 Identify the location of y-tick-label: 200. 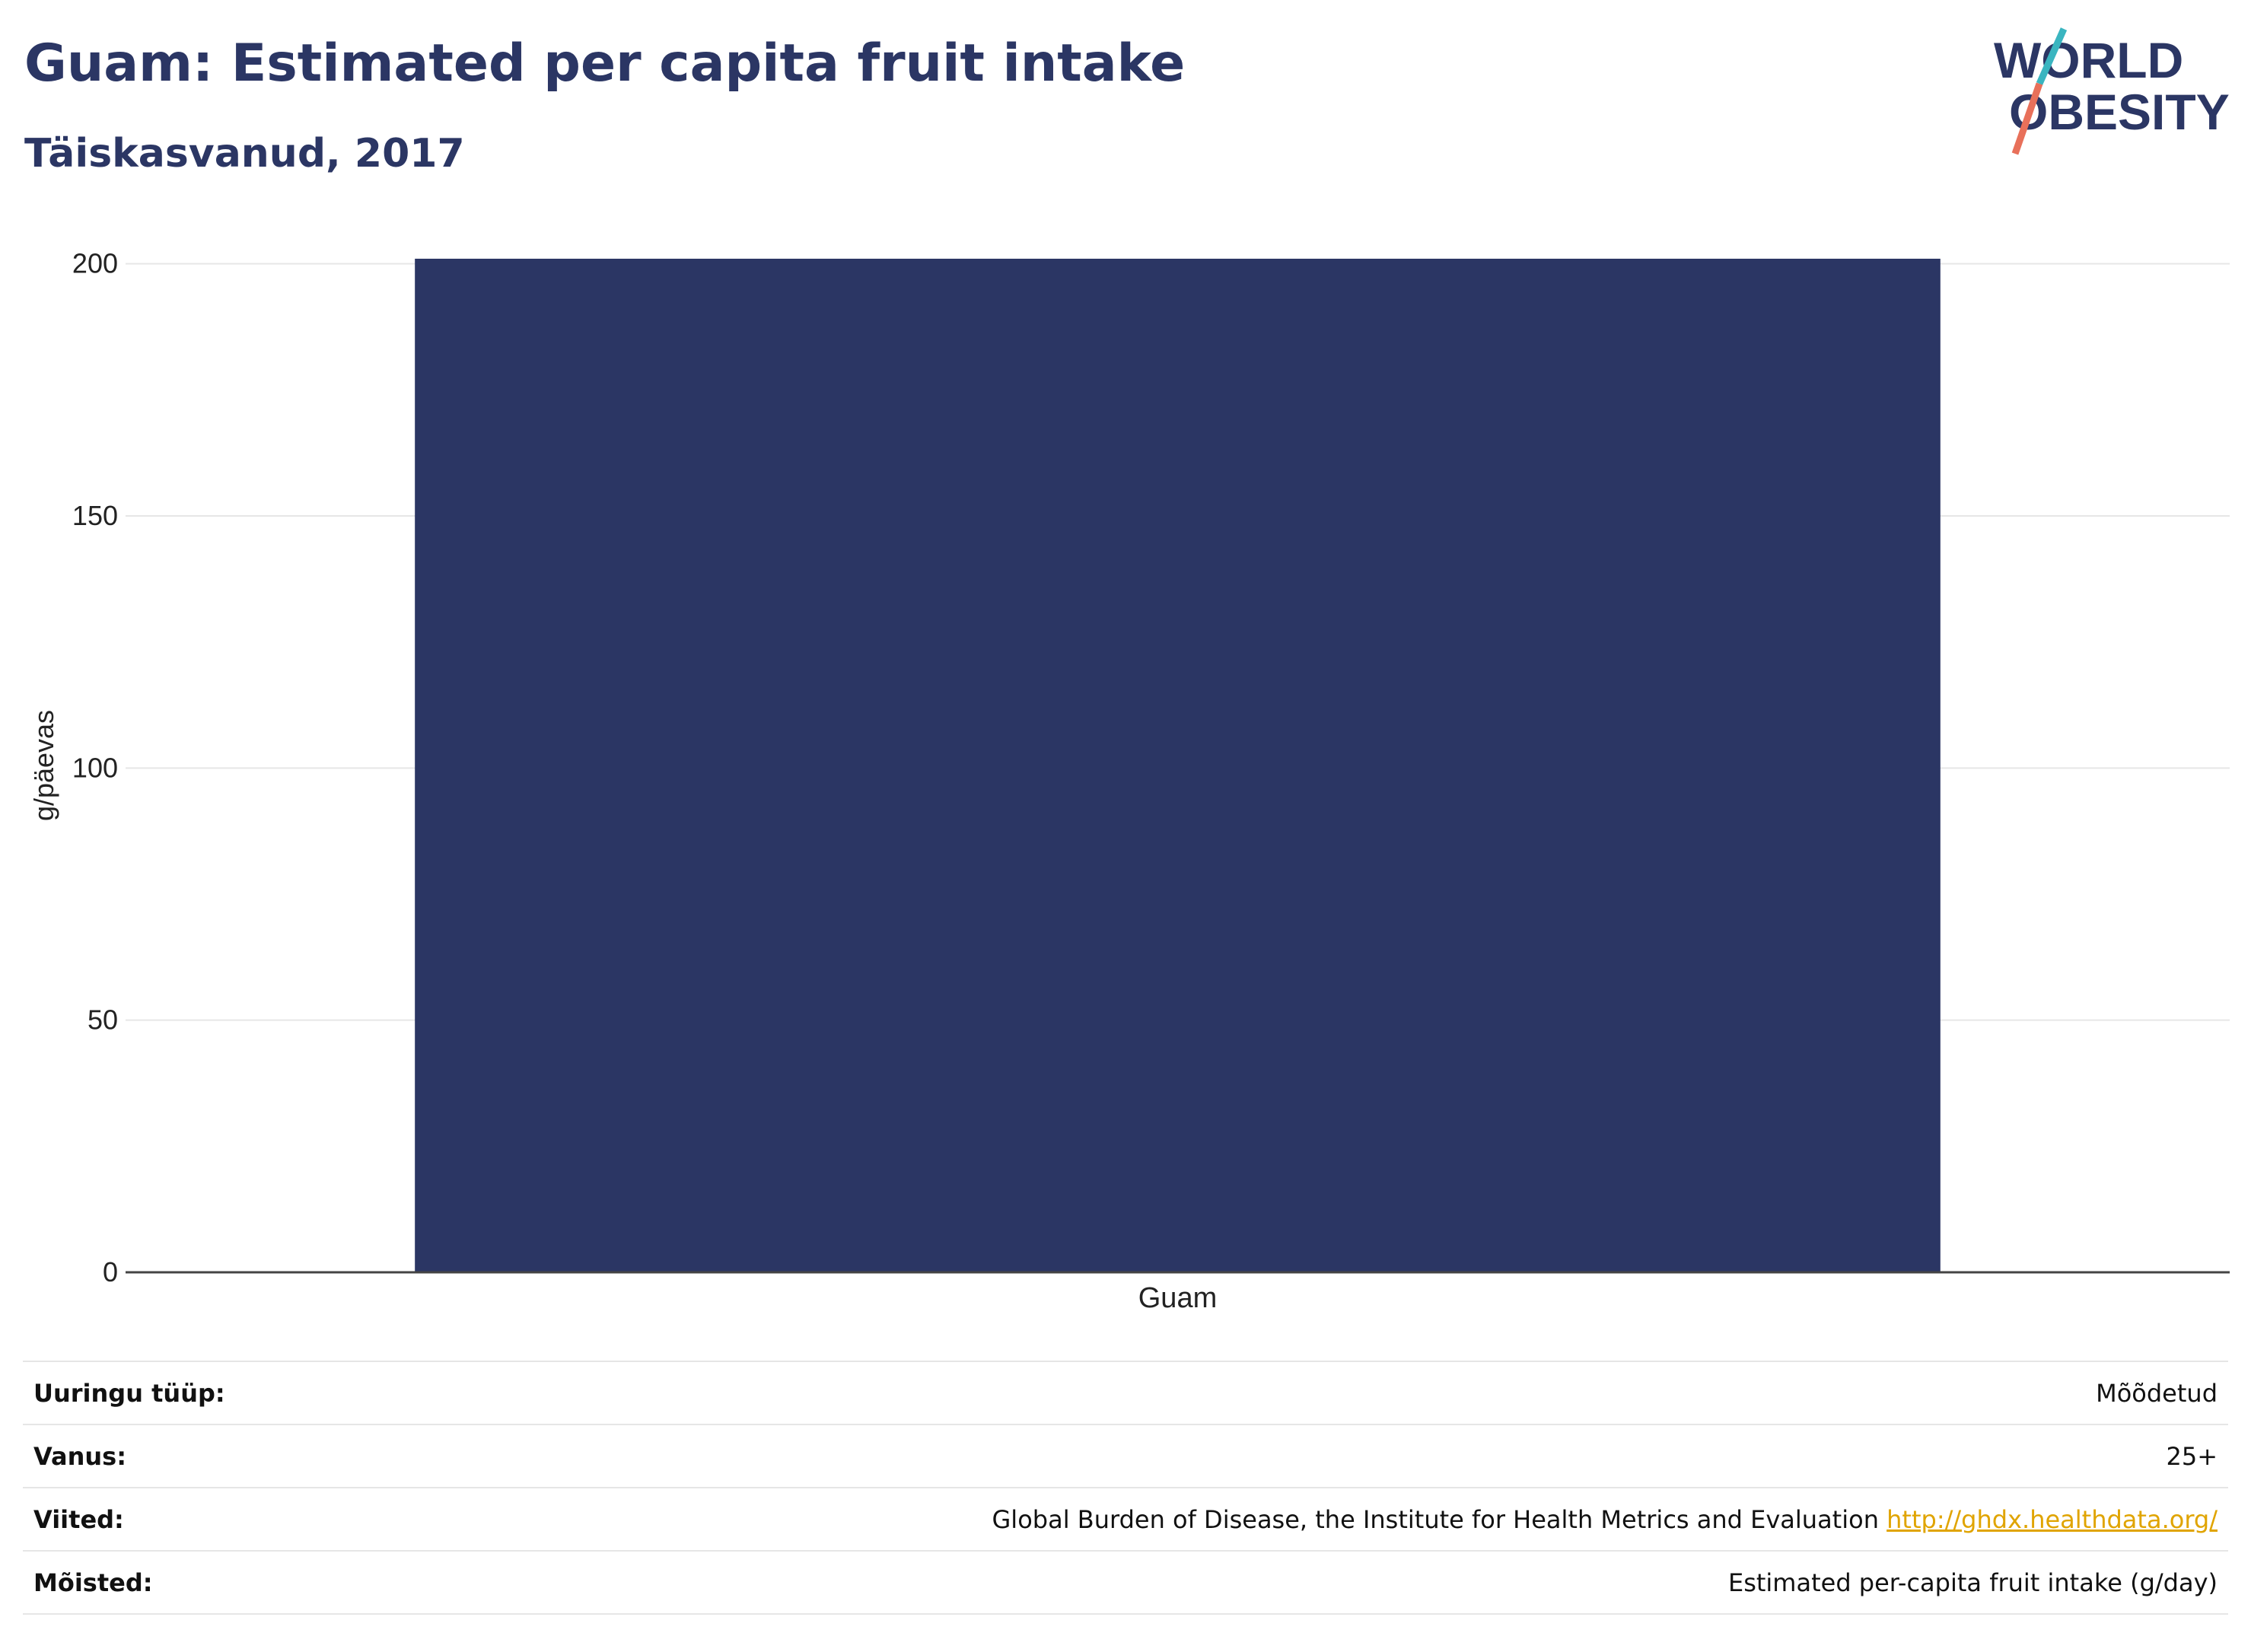
(95, 263).